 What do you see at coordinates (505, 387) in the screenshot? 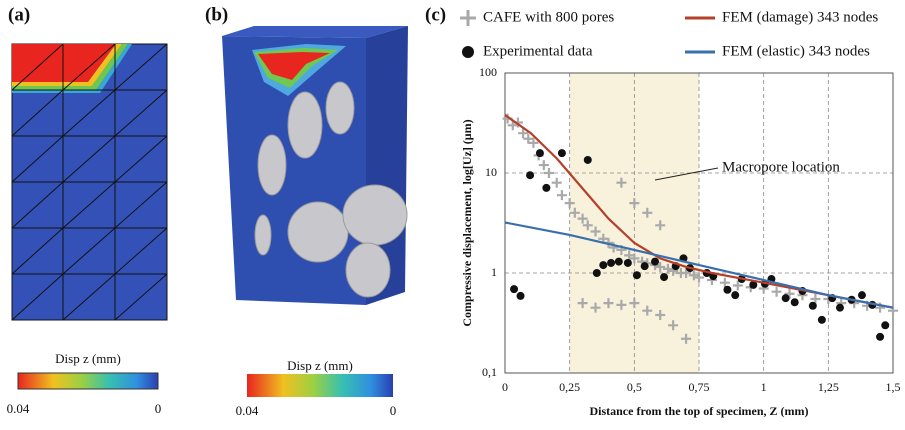
I see `x-tick-label: 0` at bounding box center [505, 387].